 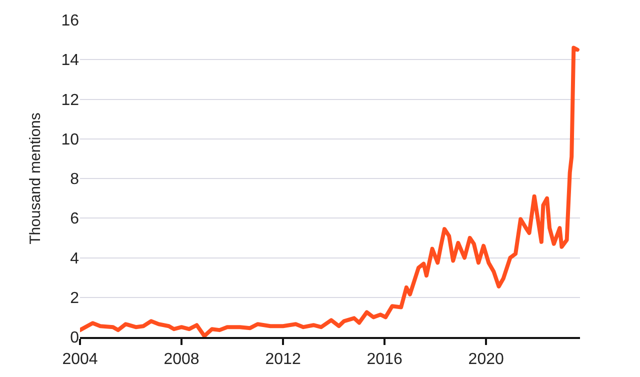 I want to click on y-tick-label: 12, so click(x=70, y=100).